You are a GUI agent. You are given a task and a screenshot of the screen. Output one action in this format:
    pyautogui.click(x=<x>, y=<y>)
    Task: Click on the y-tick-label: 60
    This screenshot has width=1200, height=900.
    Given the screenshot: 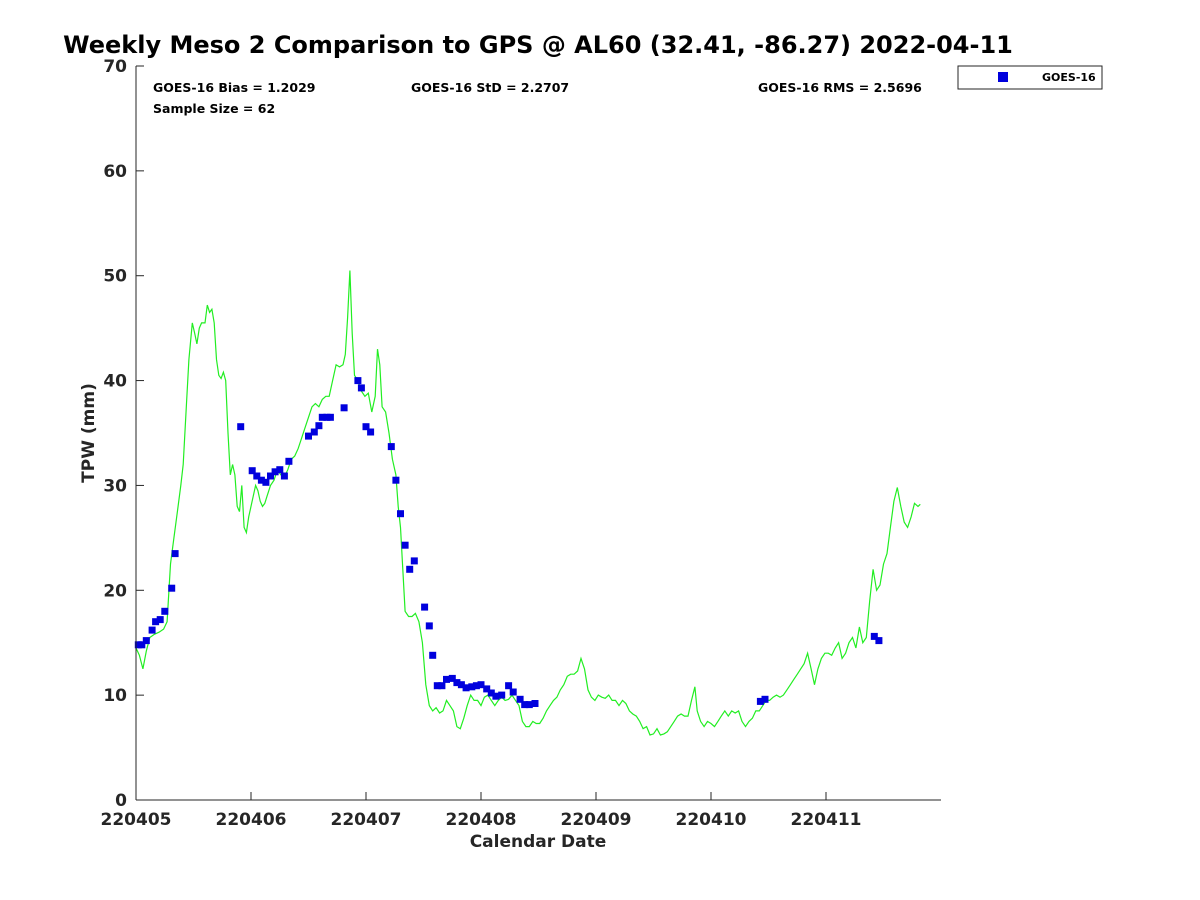 What is the action you would take?
    pyautogui.click(x=115, y=172)
    